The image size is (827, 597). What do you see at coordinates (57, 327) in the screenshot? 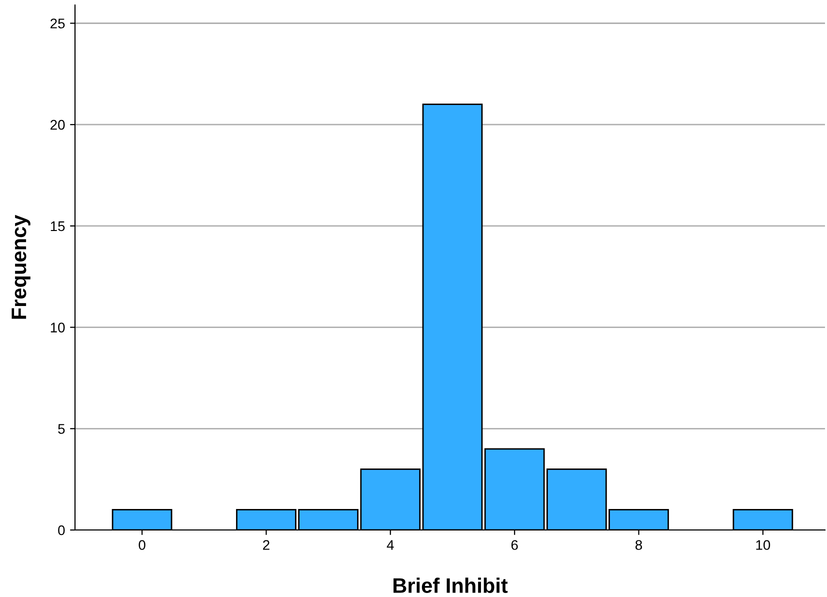
I see `y-tick-label: 10` at bounding box center [57, 327].